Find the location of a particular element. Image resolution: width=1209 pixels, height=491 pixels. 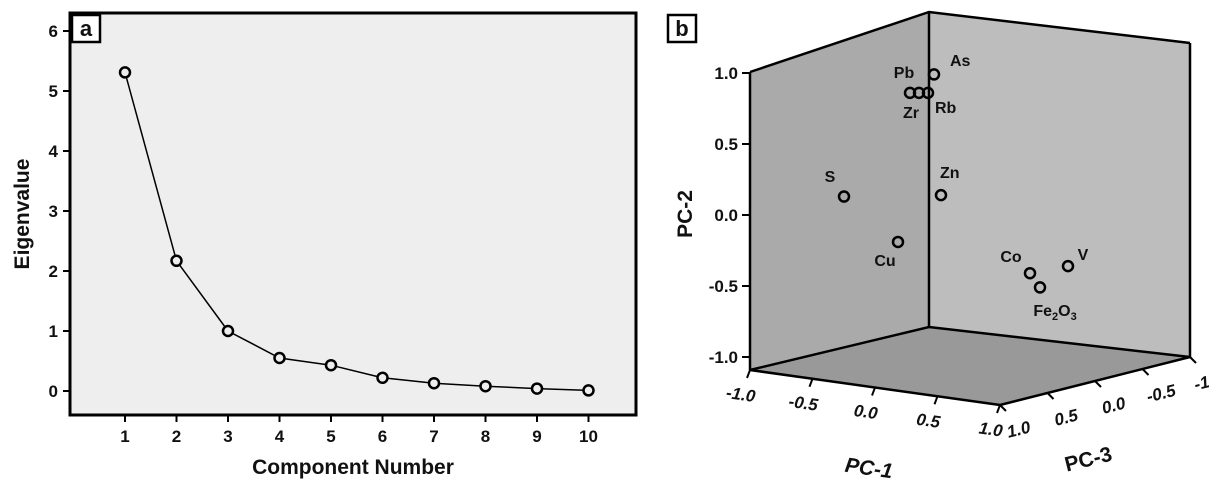

pc3-tick-label: -0.5 is located at coordinates (1162, 394).